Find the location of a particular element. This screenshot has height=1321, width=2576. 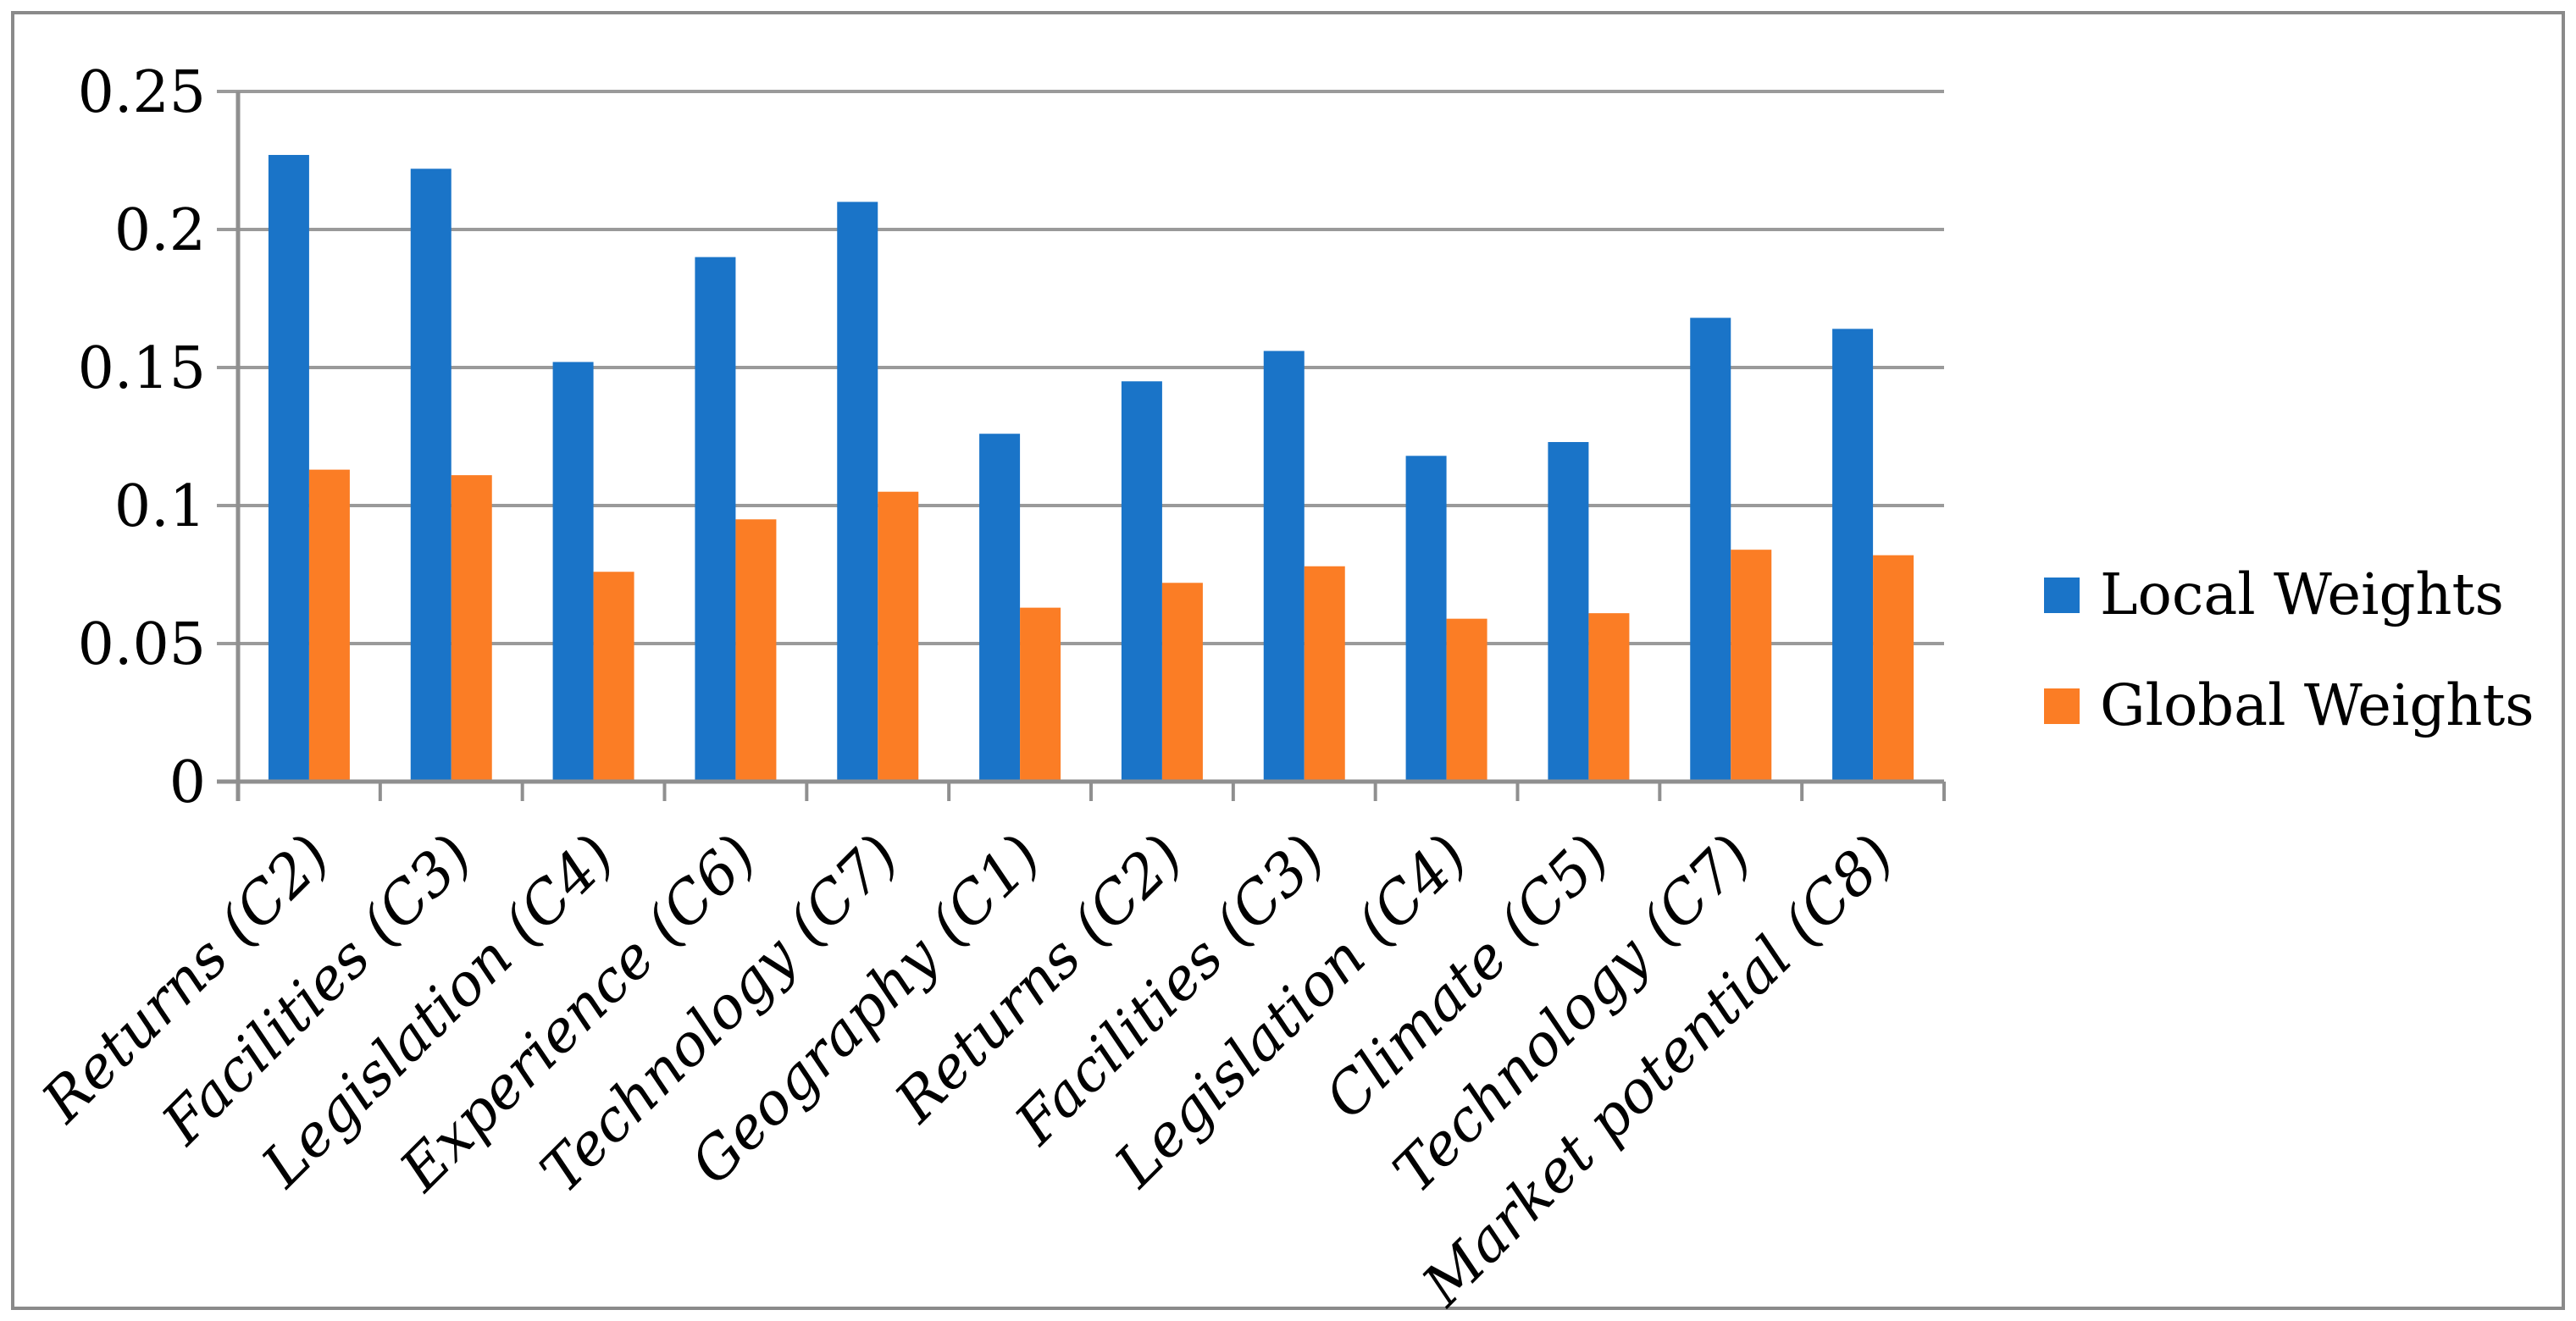

y-tick-label-0.1: 0.1 is located at coordinates (160, 507).